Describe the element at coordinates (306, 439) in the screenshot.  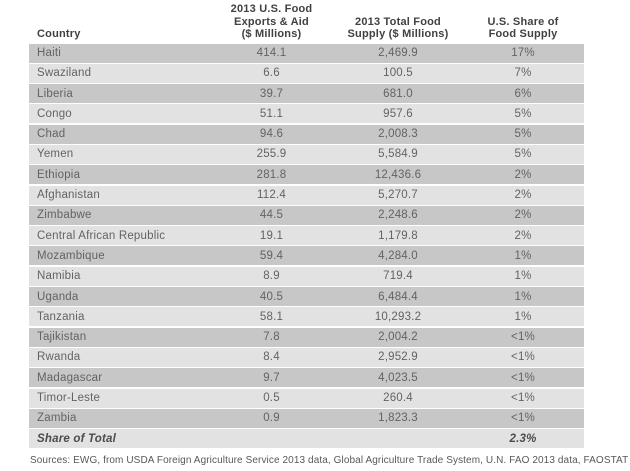
I see `total-row: Share of Total 2.3%` at that location.